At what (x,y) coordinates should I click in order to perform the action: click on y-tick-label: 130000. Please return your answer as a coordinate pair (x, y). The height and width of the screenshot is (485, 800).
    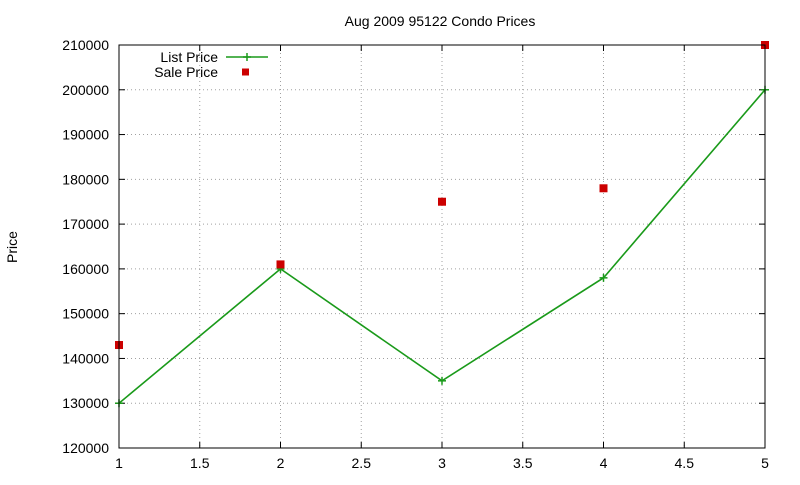
    Looking at the image, I should click on (85, 403).